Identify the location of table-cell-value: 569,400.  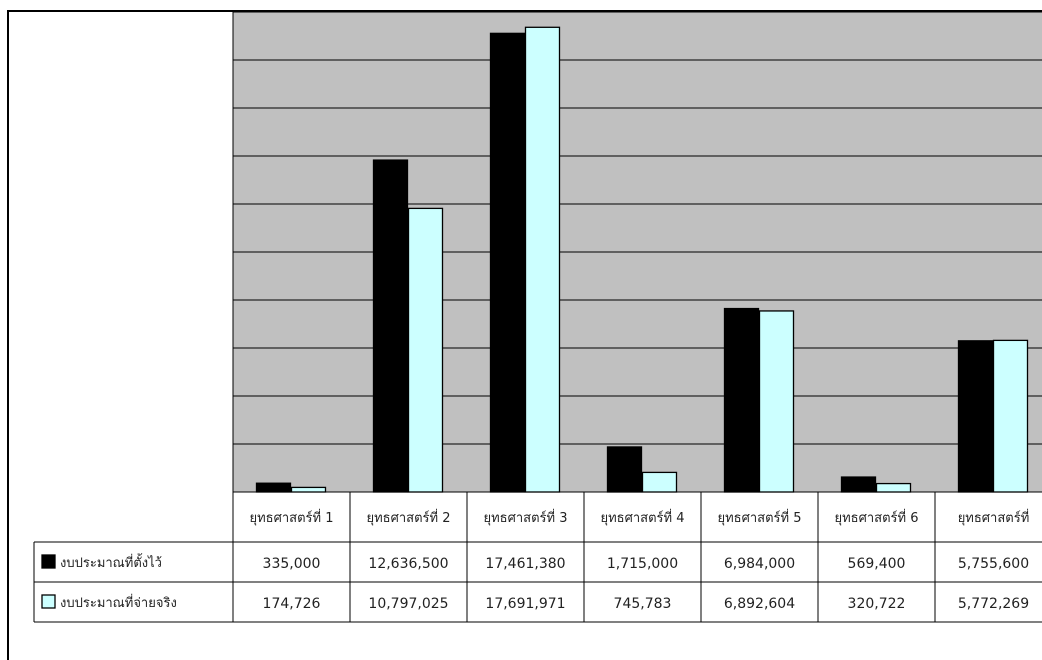
(877, 564).